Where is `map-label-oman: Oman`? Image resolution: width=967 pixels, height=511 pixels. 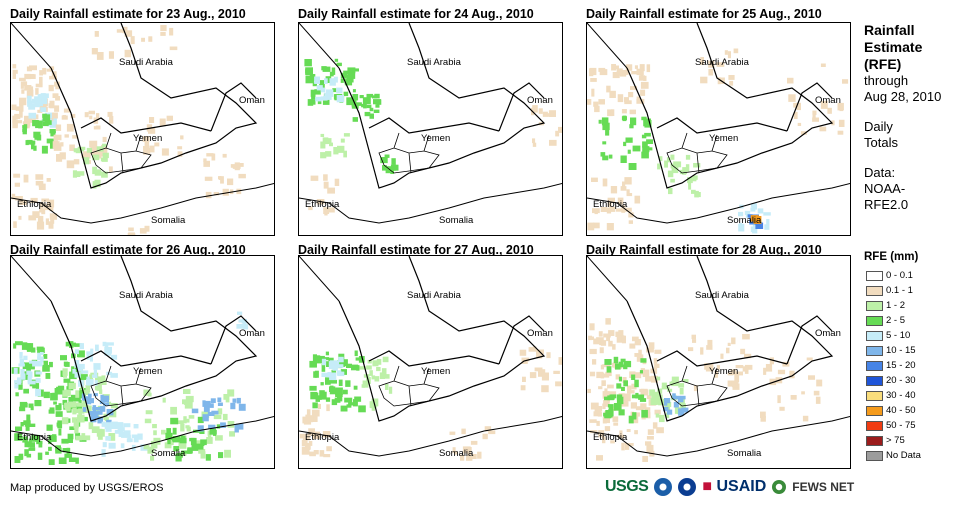 map-label-oman: Oman is located at coordinates (540, 333).